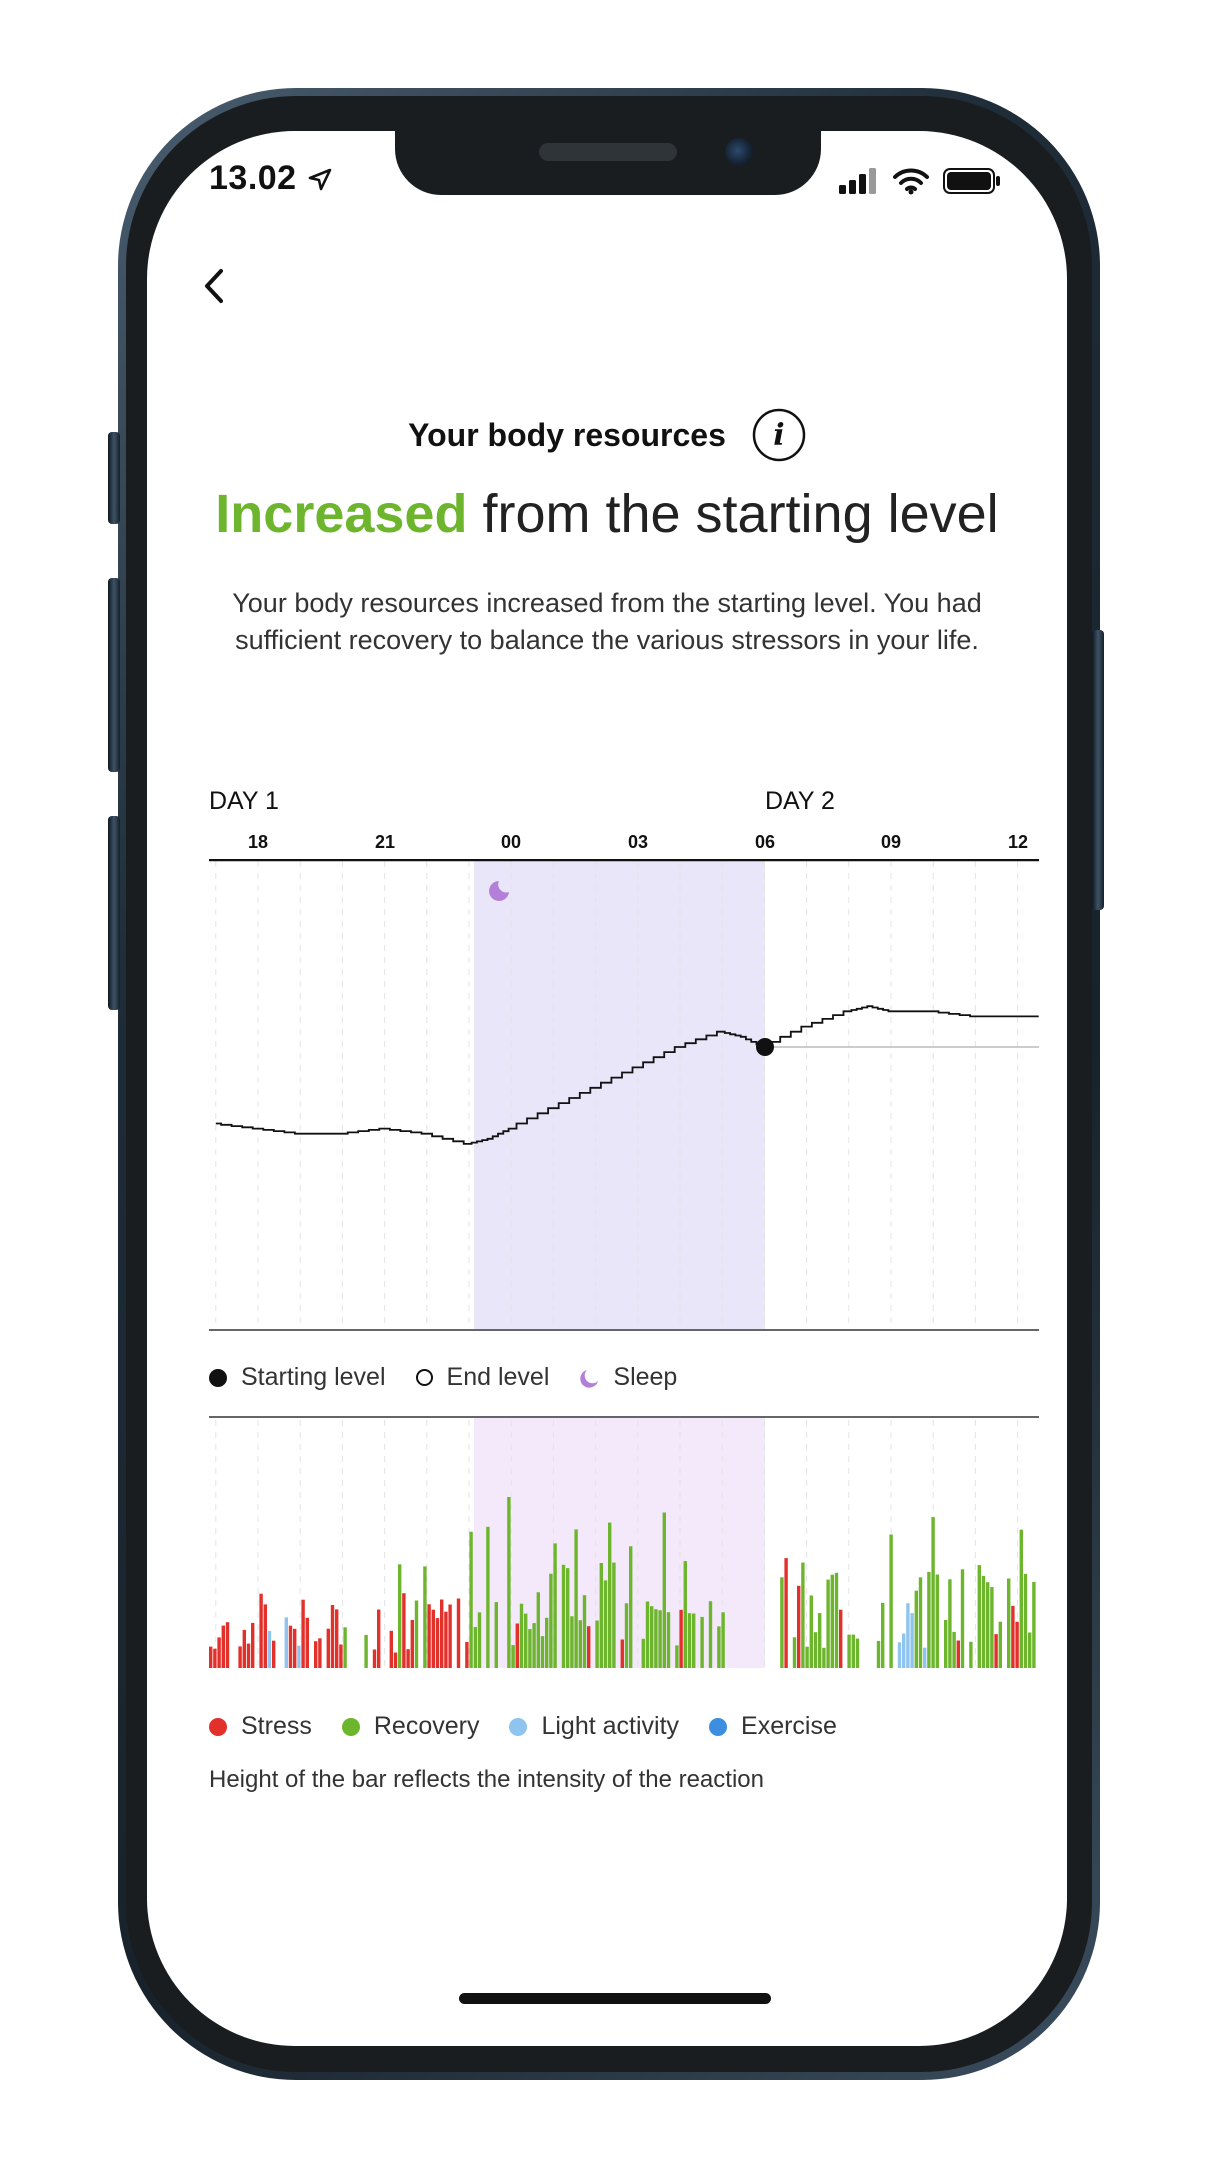 The image size is (1208, 2160). What do you see at coordinates (608, 163) in the screenshot?
I see `notch` at bounding box center [608, 163].